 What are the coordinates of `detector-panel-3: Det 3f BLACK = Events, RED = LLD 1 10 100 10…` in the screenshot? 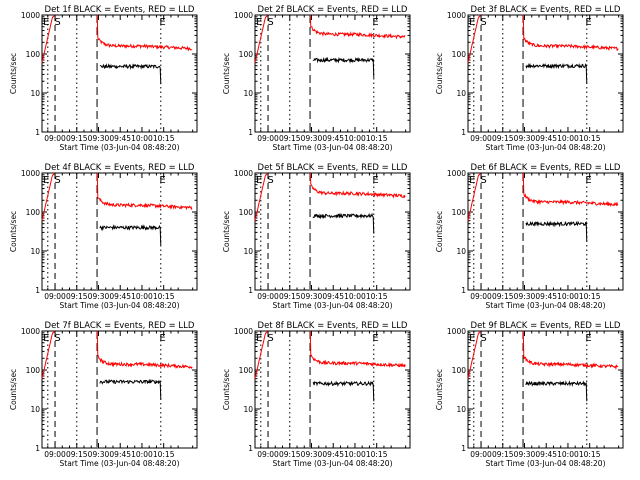 It's located at (529, 78).